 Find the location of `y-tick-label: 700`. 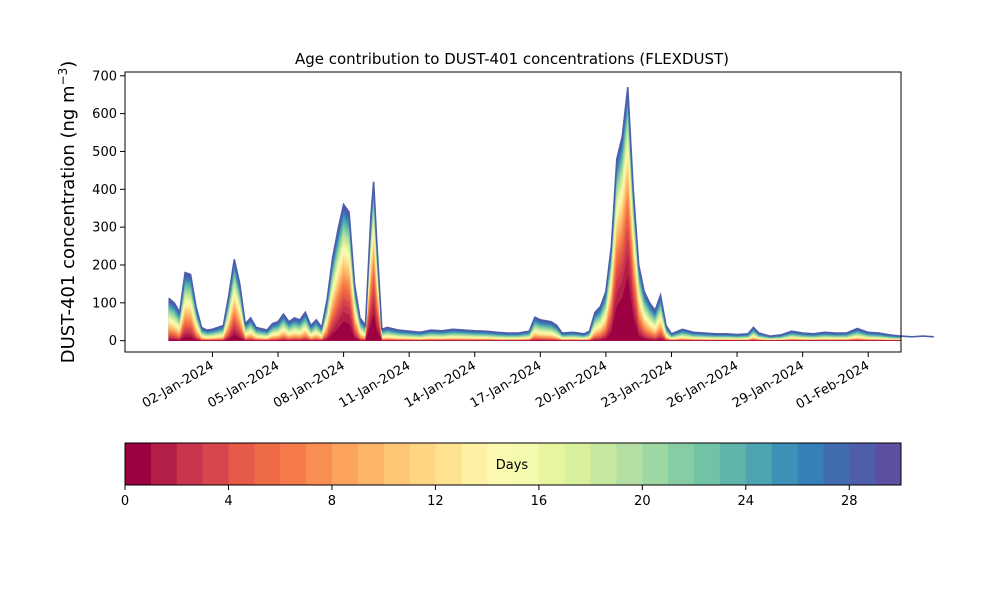

y-tick-label: 700 is located at coordinates (104, 76).